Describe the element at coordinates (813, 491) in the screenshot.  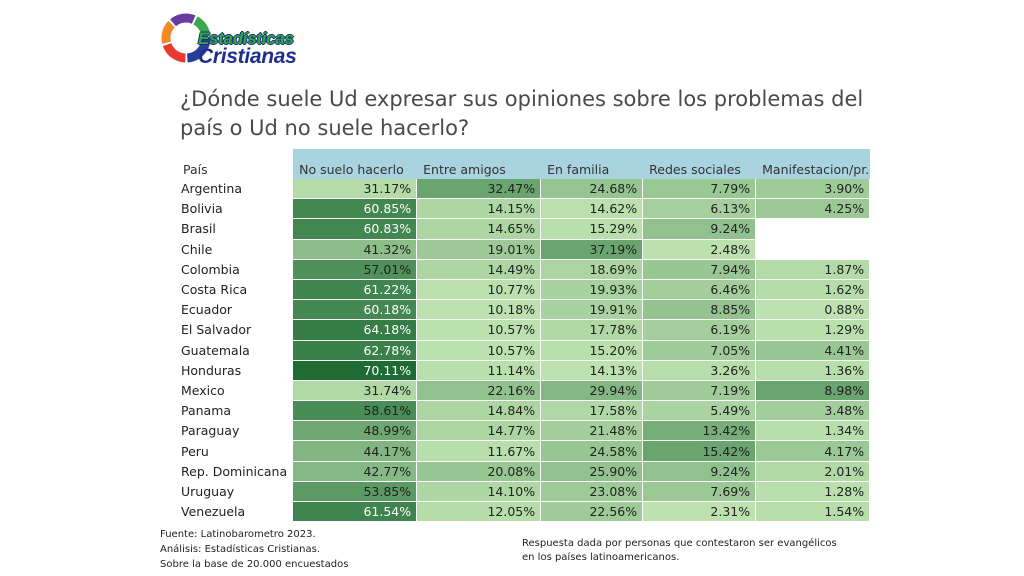
I see `heatmap-cell: 1.28%` at that location.